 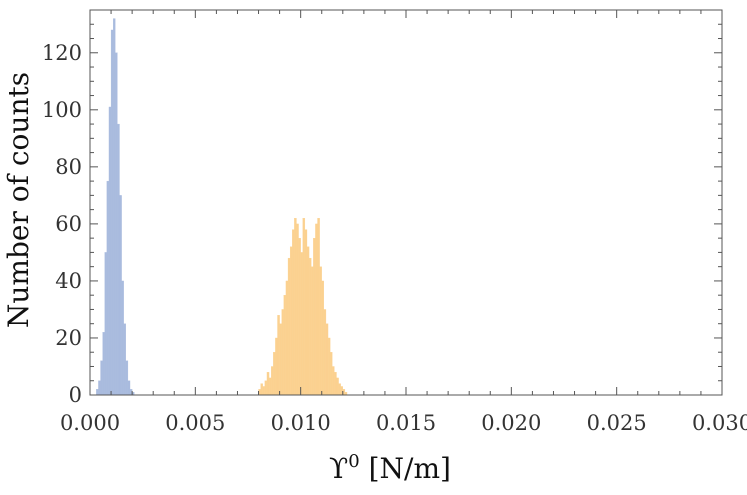 What do you see at coordinates (18, 200) in the screenshot?
I see `y-axis-title: Number of counts` at bounding box center [18, 200].